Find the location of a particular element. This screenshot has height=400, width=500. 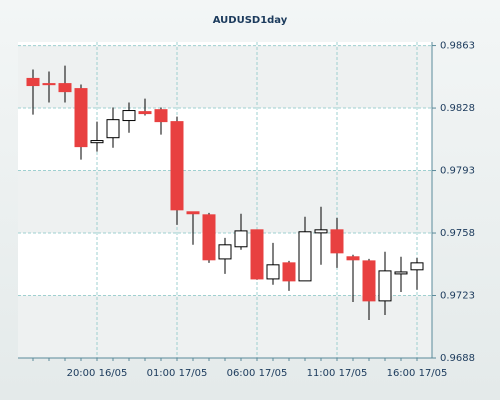

y-tick-label: 0.9688 is located at coordinates (457, 358).